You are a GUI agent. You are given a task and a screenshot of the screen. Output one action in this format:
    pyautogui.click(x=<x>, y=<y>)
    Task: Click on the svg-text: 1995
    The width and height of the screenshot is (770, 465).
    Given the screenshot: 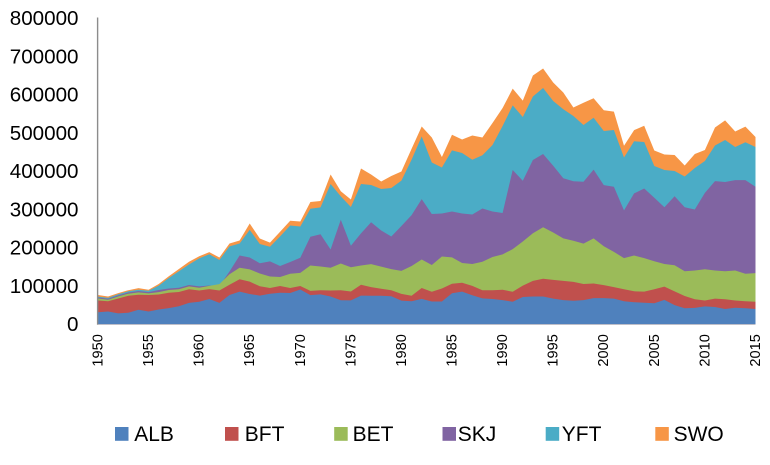 What is the action you would take?
    pyautogui.click(x=554, y=350)
    